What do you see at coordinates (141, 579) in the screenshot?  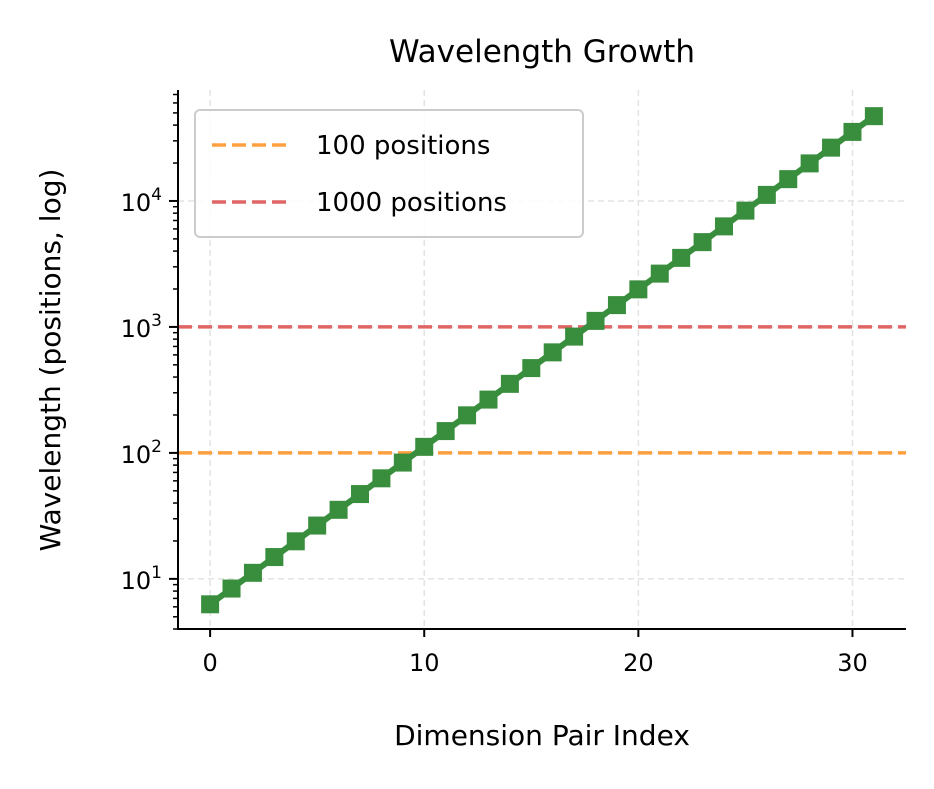 I see `y-tick-label: 10¹` at bounding box center [141, 579].